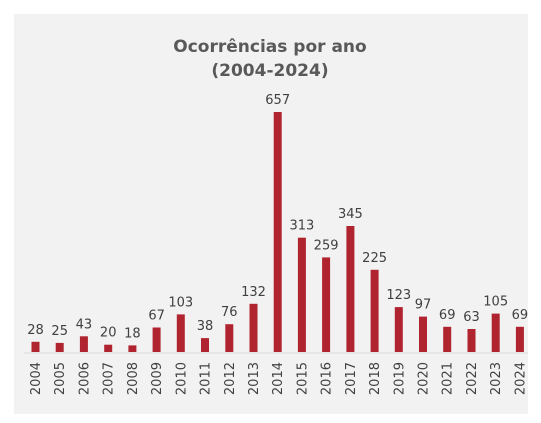 The image size is (541, 423). Describe the element at coordinates (326, 245) in the screenshot. I see `data-label-2016: 259` at that location.